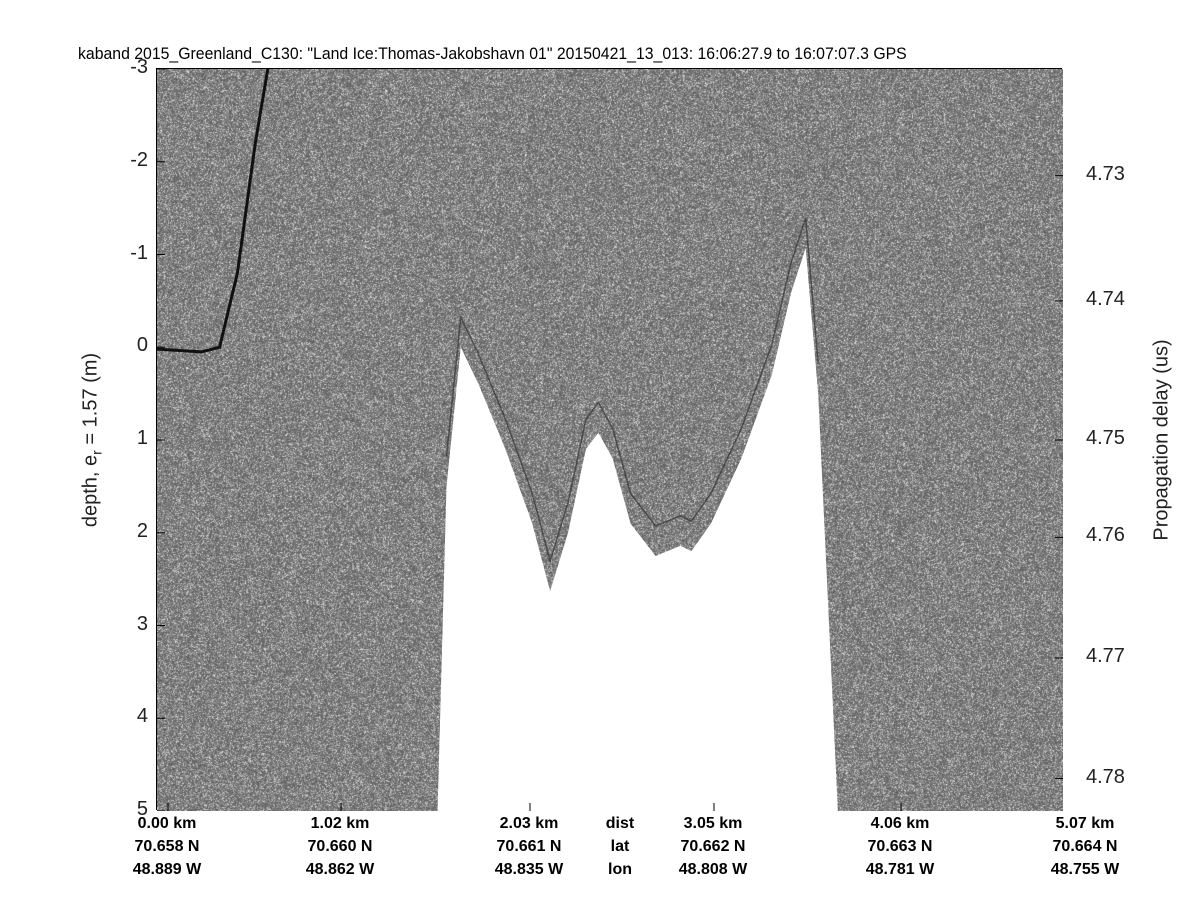 Image resolution: width=1200 pixels, height=900 pixels. Describe the element at coordinates (1085, 846) in the screenshot. I see `x-tick-label: 5.07 km 70.664 N 48.755 W` at that location.